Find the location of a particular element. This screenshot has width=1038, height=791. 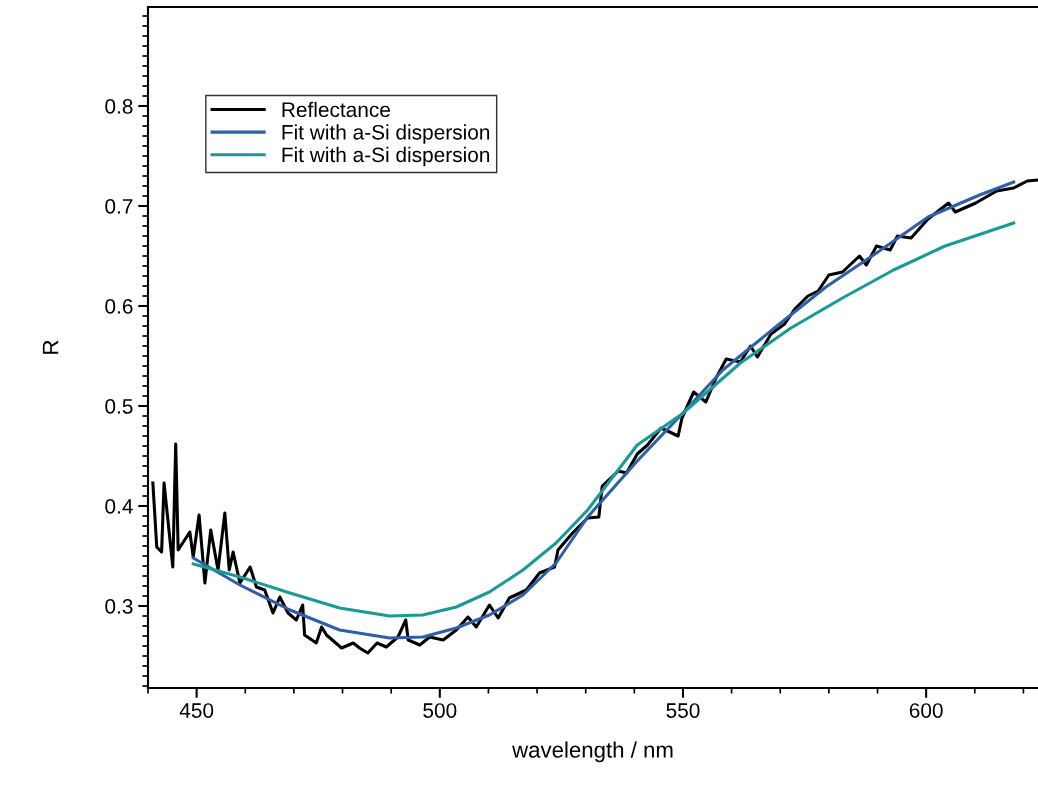

legend-label: Reflectance is located at coordinates (336, 109).